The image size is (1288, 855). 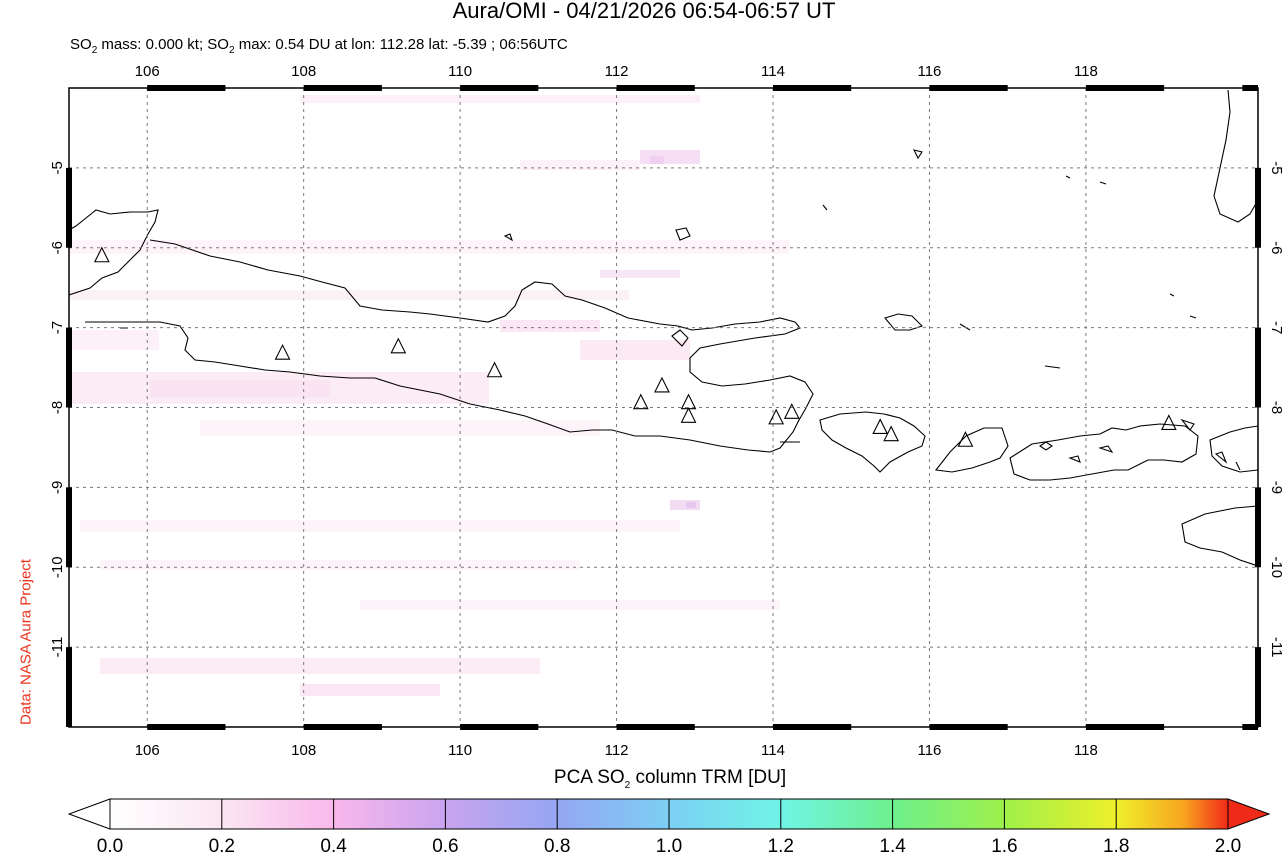 What do you see at coordinates (508, 237) in the screenshot?
I see `karimunjawa-coast` at bounding box center [508, 237].